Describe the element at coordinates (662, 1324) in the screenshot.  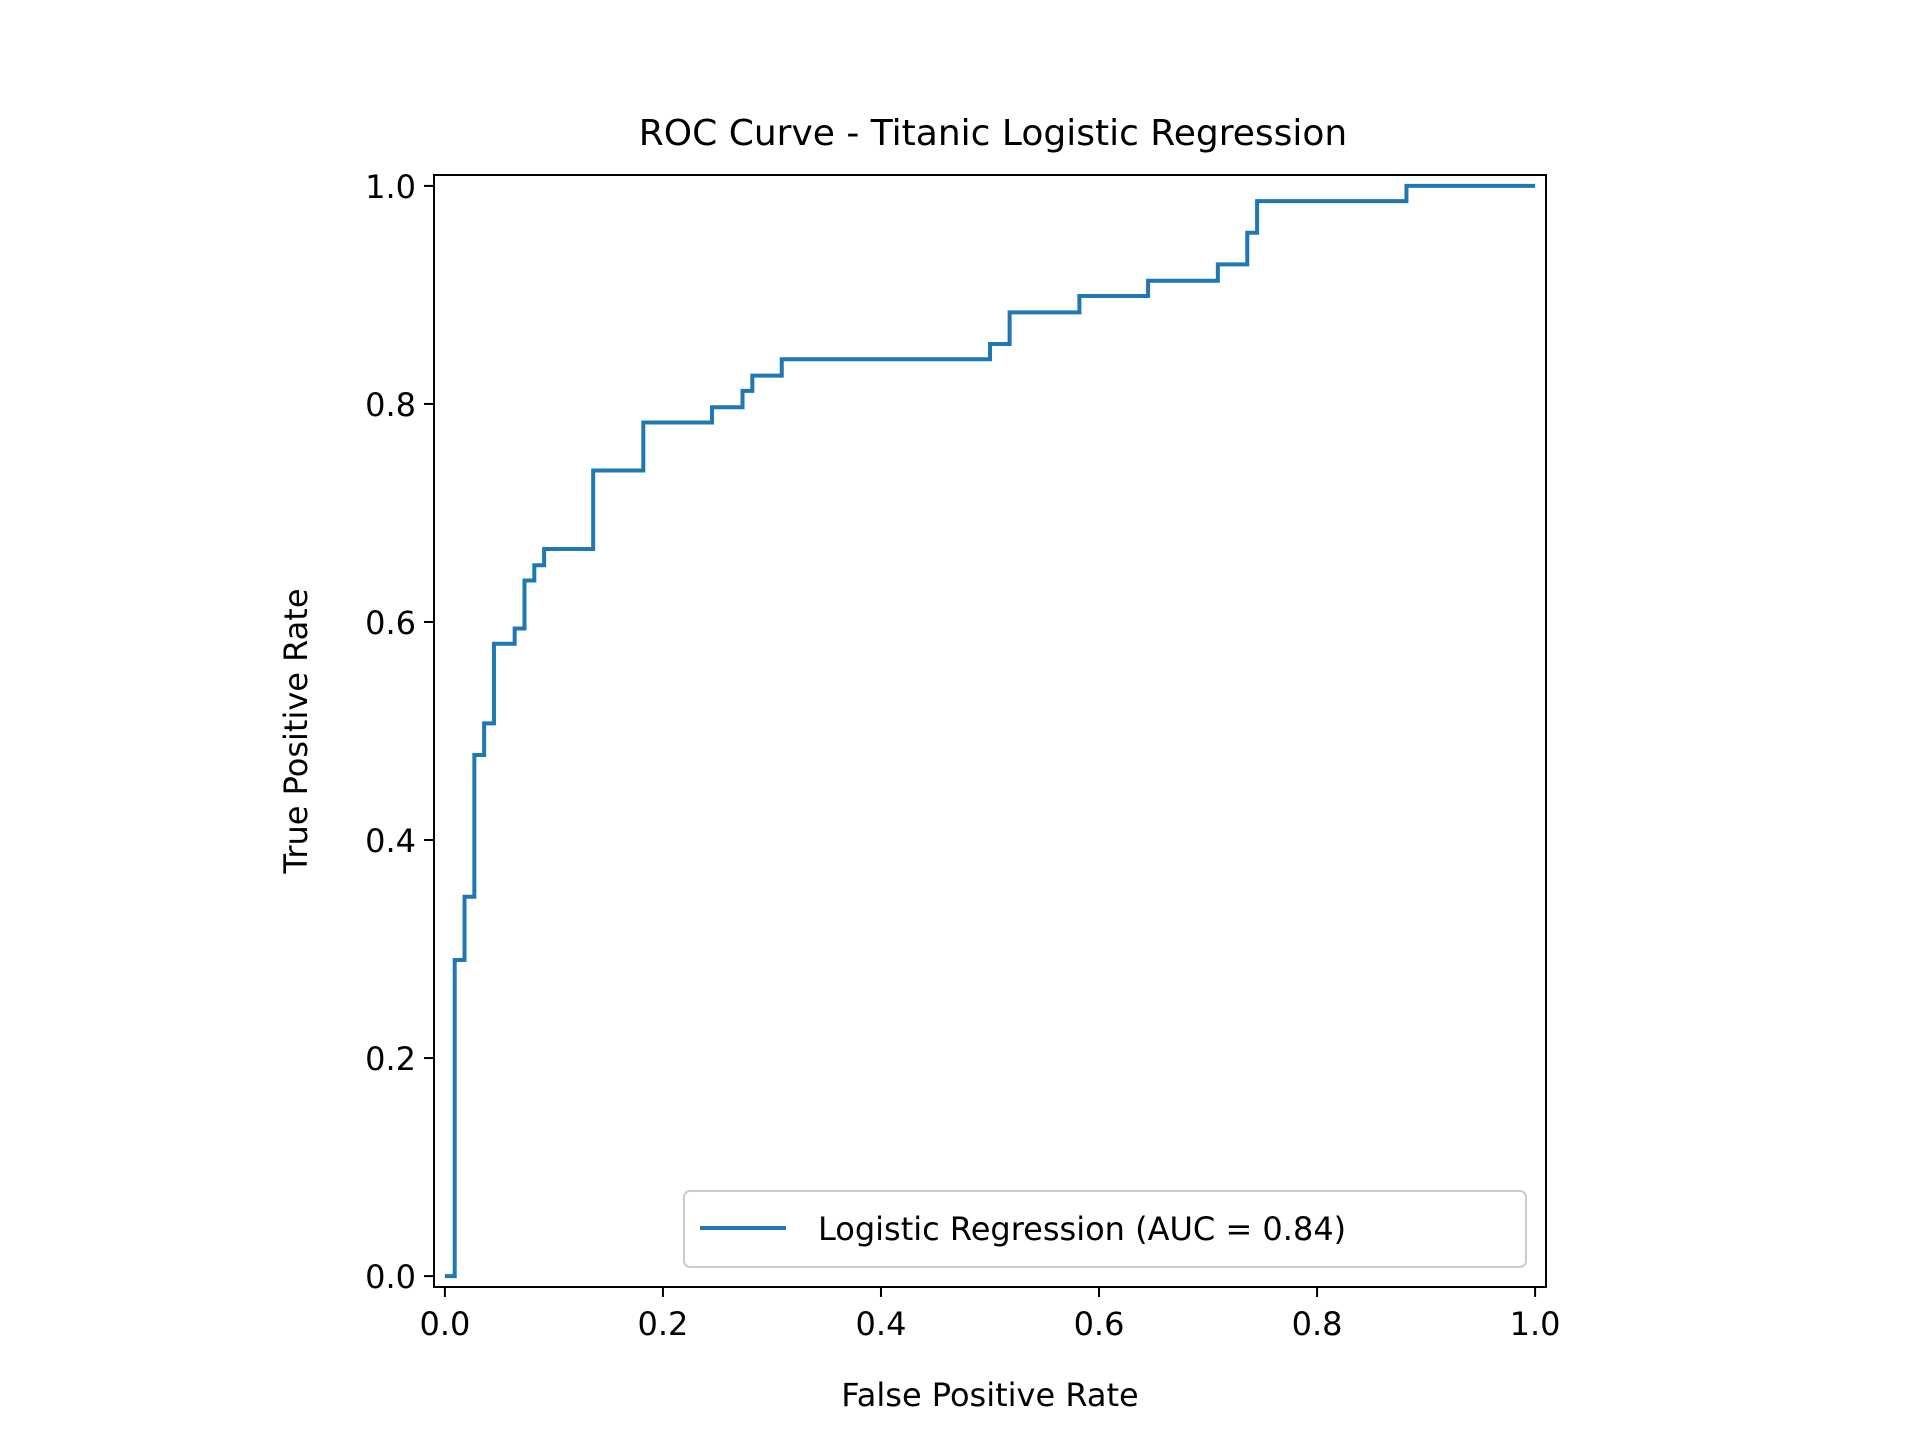
I see `x-tick-label: 0.2` at that location.